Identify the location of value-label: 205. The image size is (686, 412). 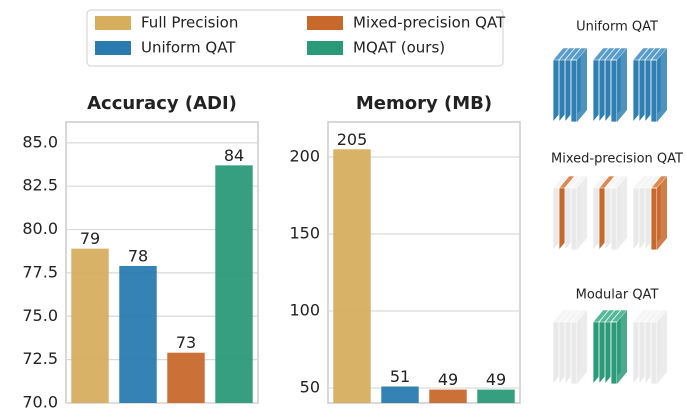
(352, 139).